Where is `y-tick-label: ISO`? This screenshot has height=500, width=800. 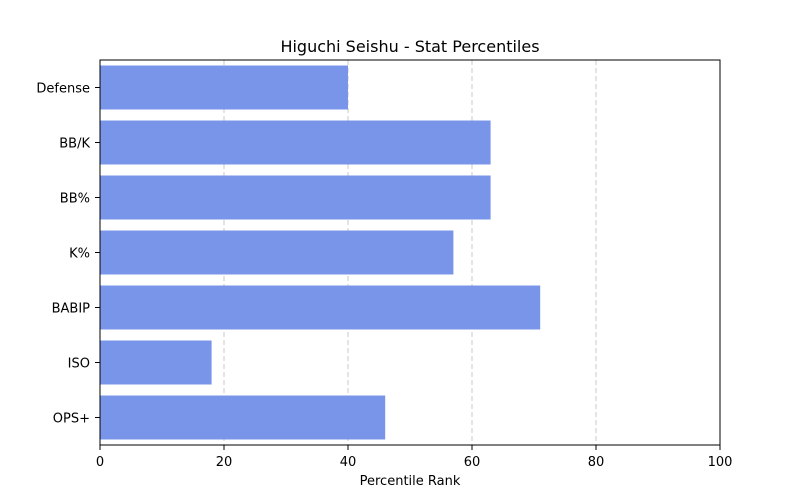 y-tick-label: ISO is located at coordinates (79, 364).